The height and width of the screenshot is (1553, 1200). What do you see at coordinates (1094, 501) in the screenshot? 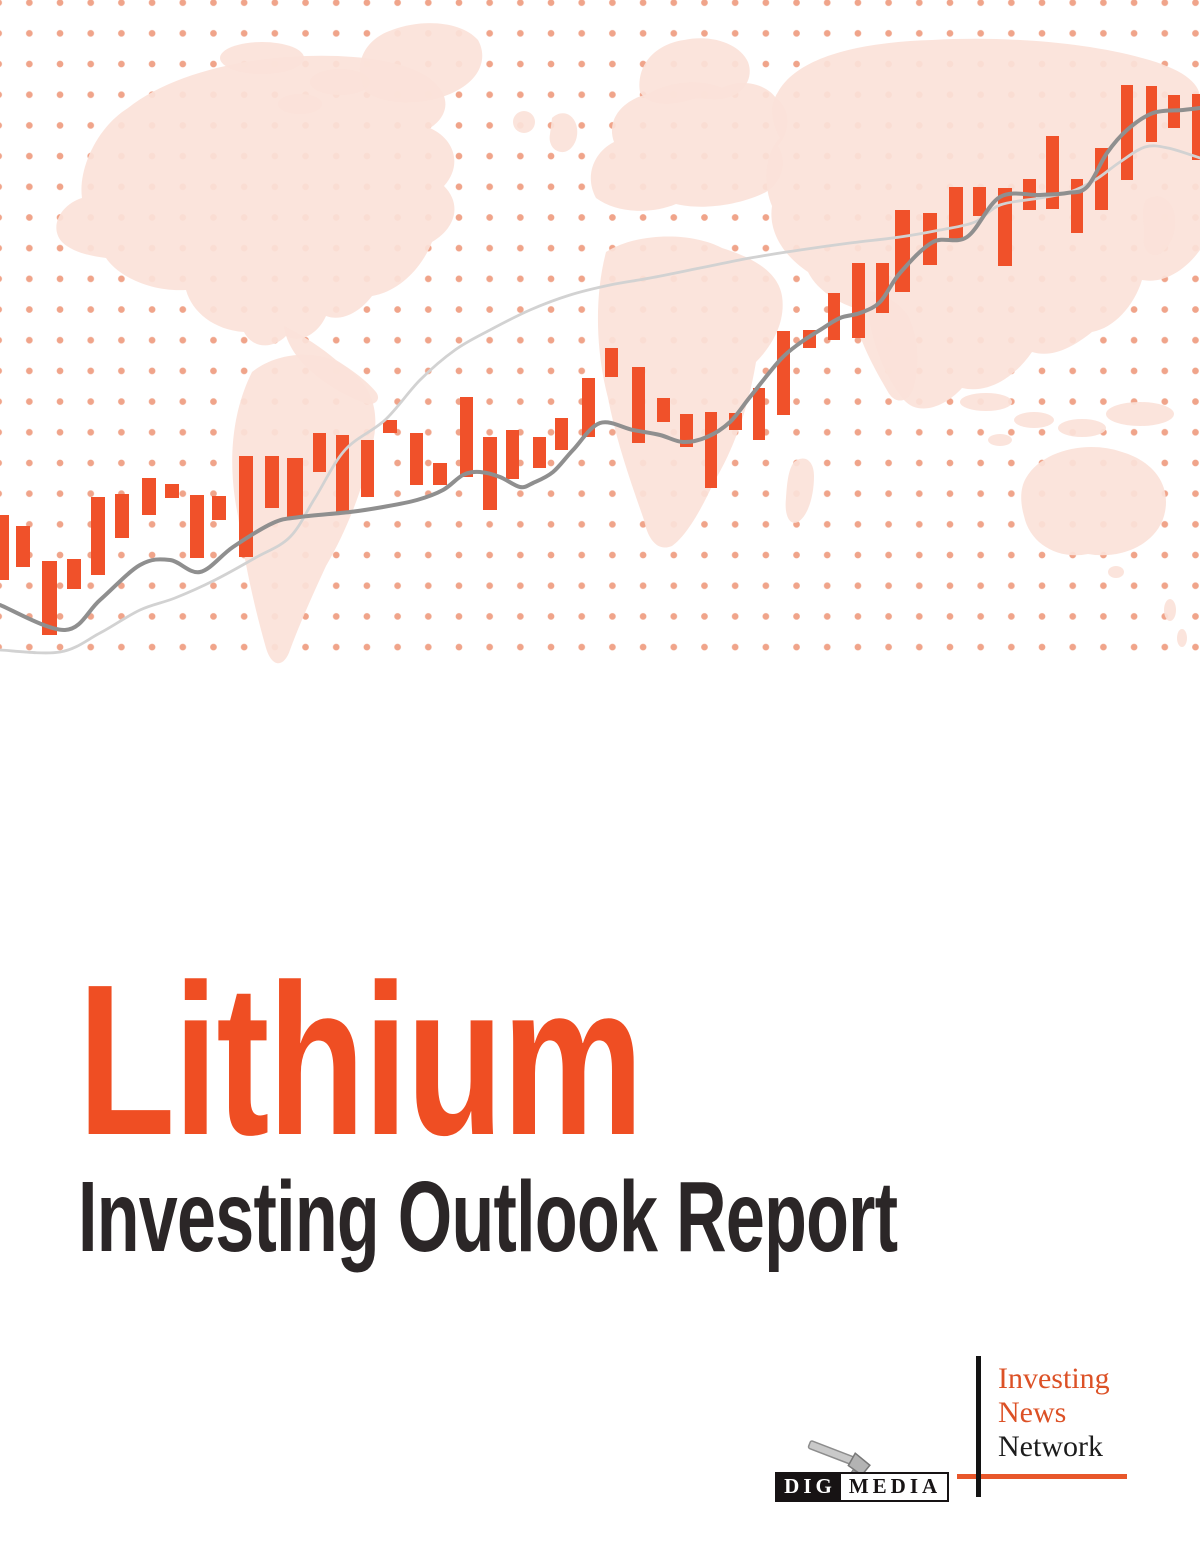
I see `map-australia` at bounding box center [1094, 501].